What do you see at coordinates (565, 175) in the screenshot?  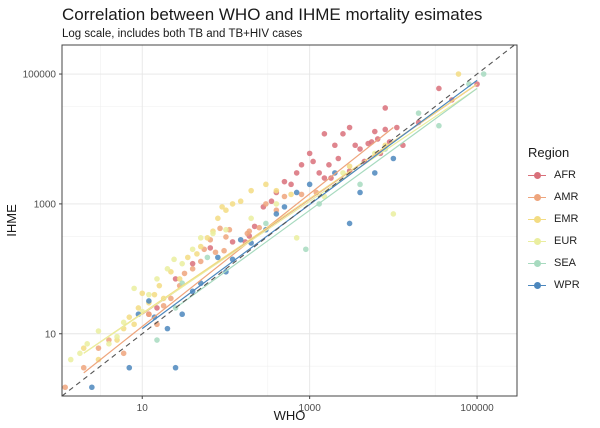 I see `legend-label: AFR` at bounding box center [565, 175].